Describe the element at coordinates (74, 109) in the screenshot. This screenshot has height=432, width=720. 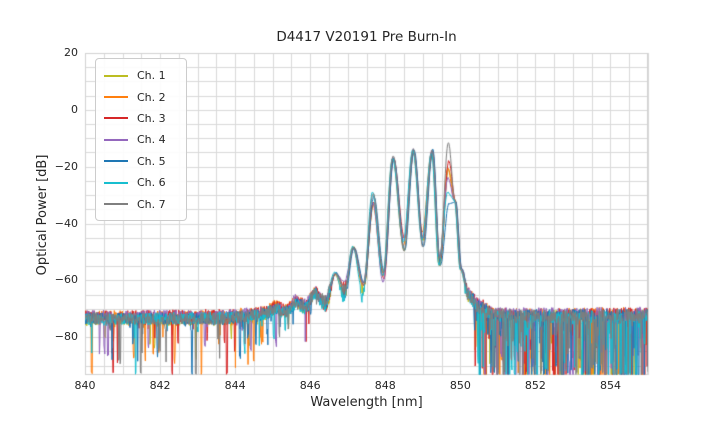
I see `y-tick-label: 0` at that location.